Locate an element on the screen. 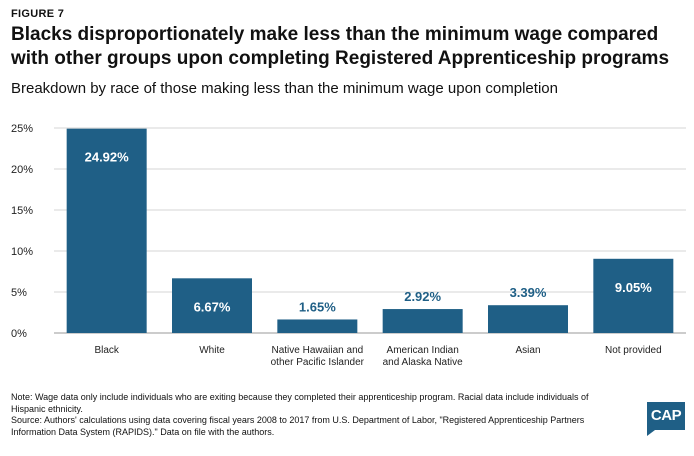  data-label: 6.67% is located at coordinates (212, 306).